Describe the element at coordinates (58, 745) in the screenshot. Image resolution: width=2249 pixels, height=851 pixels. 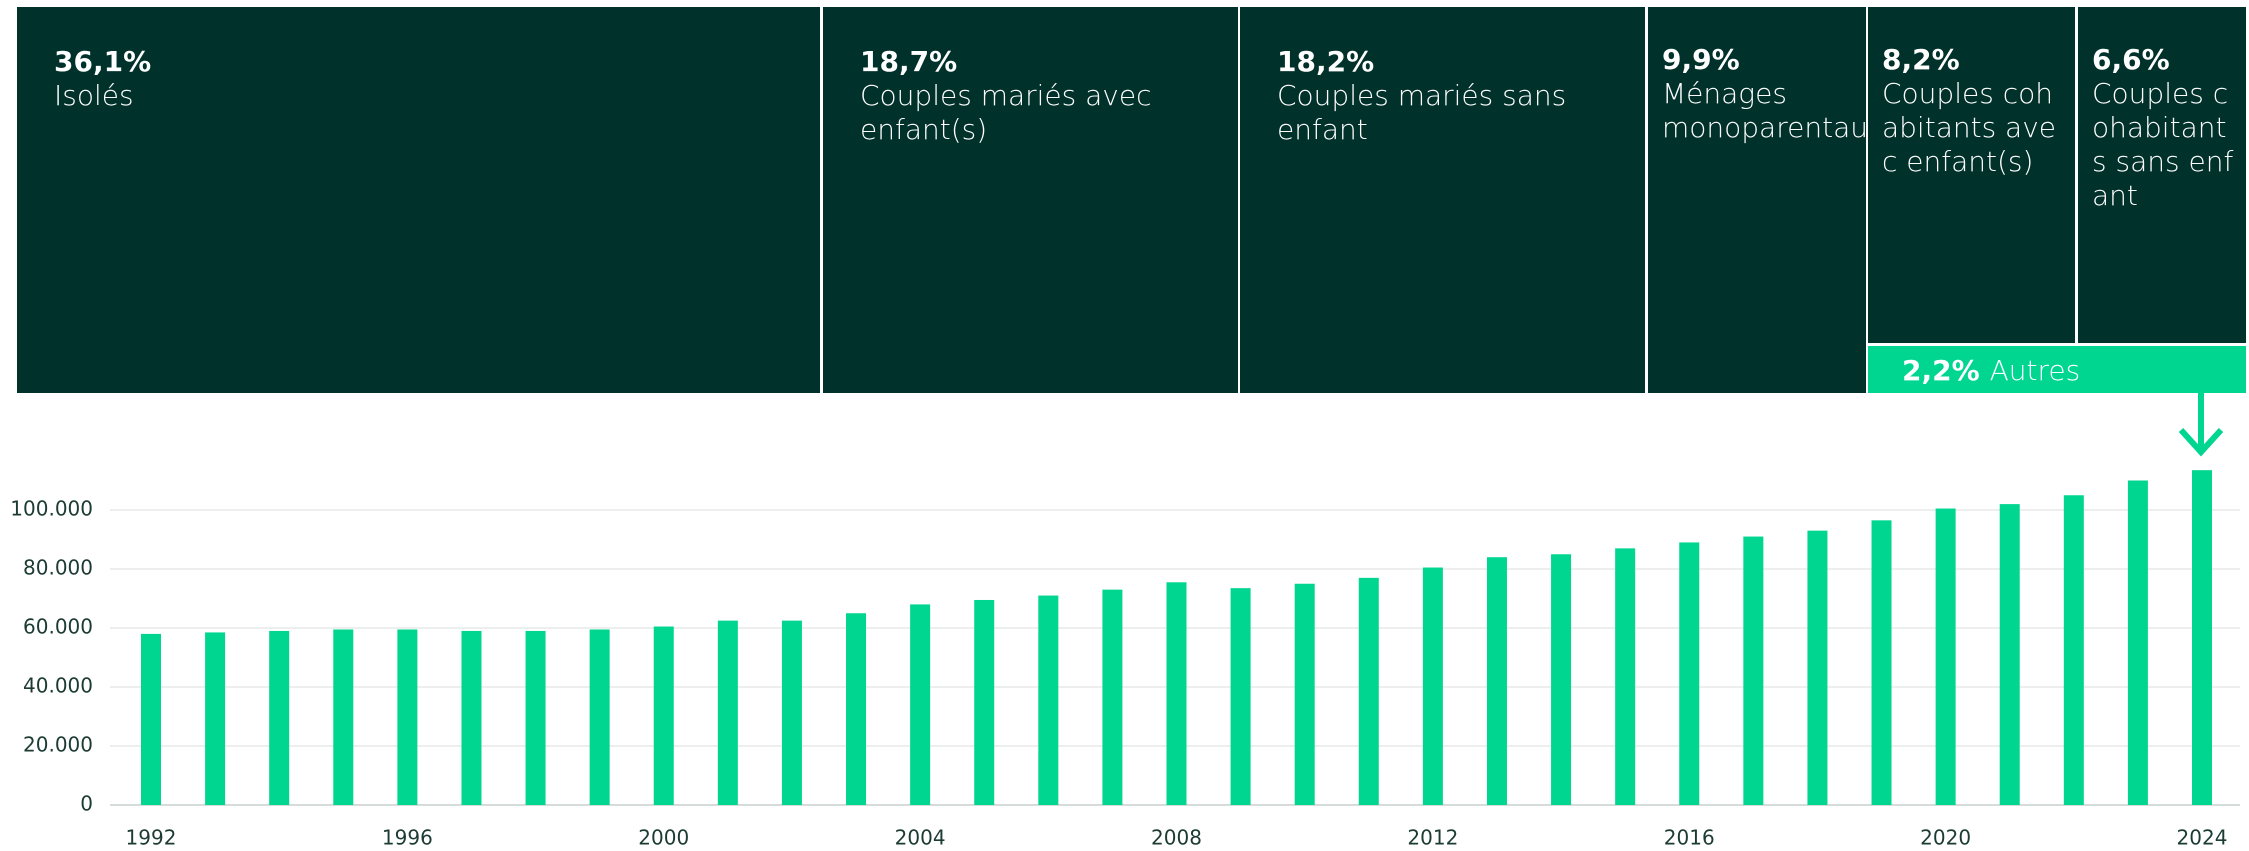
I see `y-tick-label: 20.000` at that location.